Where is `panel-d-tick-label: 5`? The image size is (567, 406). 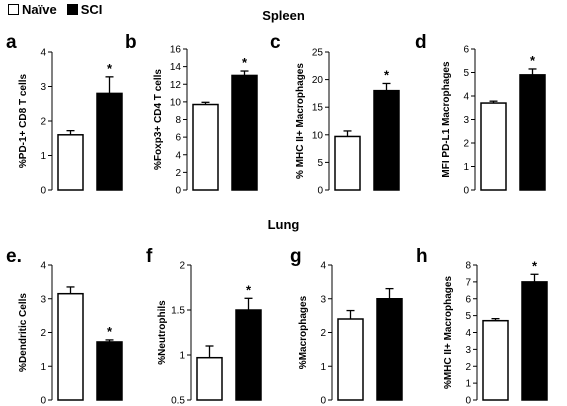
panel-d-tick-label: 5 is located at coordinates (466, 73).